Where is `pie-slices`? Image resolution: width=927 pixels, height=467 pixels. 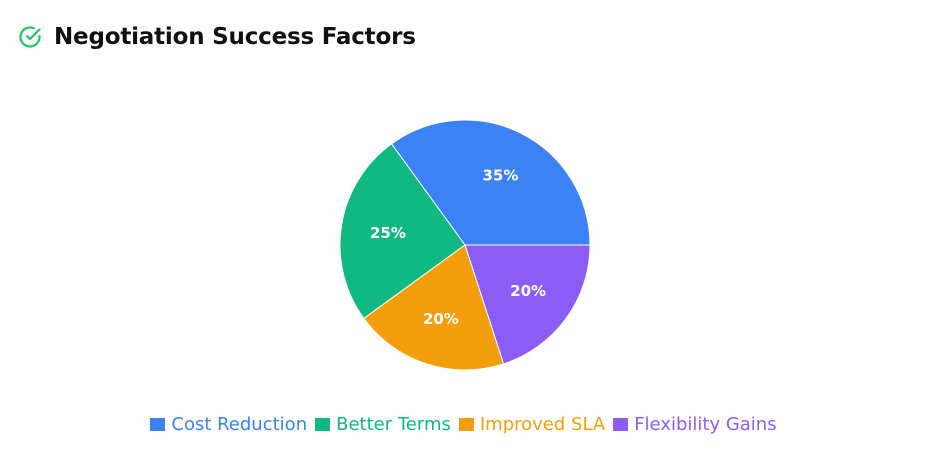
pie-slices is located at coordinates (465, 245).